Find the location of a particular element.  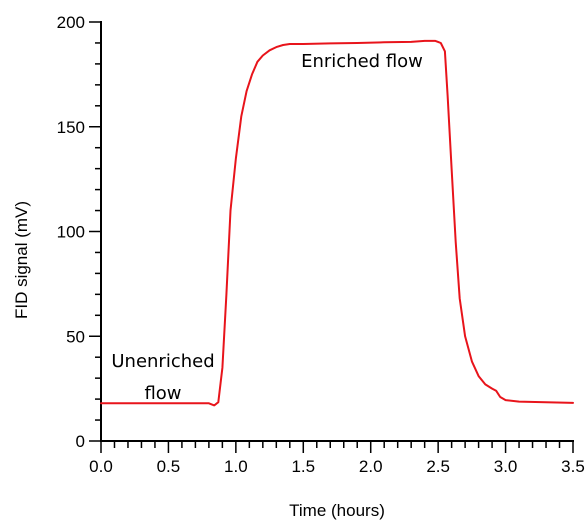

annotation-enriched-flow: Enriched flow is located at coordinates (362, 61).